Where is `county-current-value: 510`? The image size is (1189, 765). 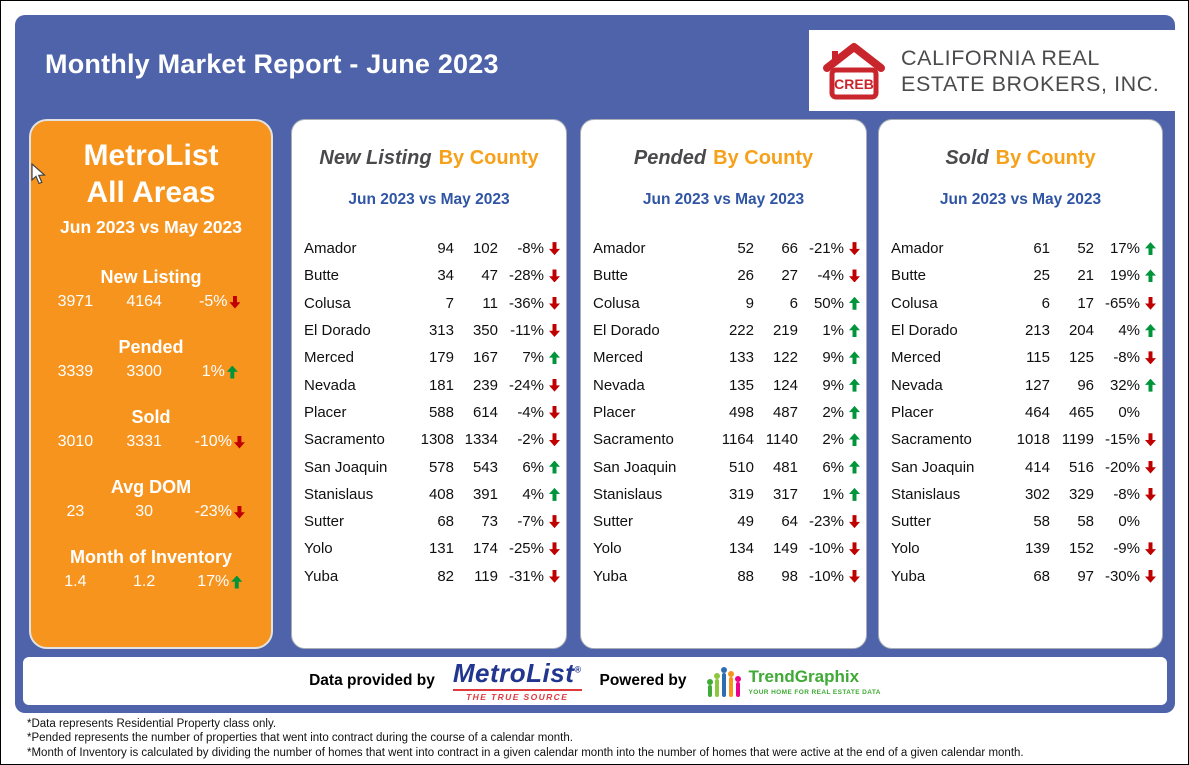
county-current-value: 510 is located at coordinates (741, 467).